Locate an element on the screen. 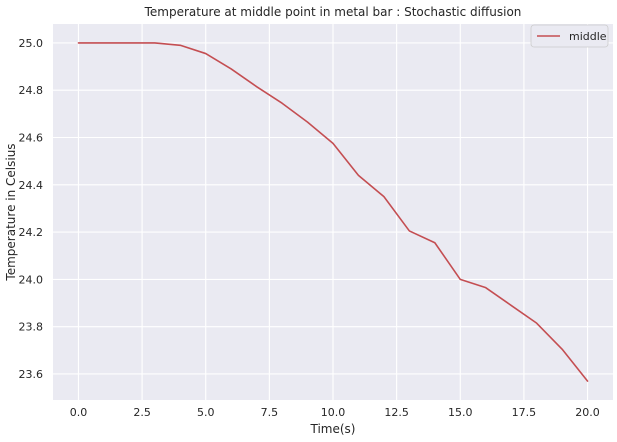 The width and height of the screenshot is (617, 442). legend-label-middle: middle is located at coordinates (588, 36).